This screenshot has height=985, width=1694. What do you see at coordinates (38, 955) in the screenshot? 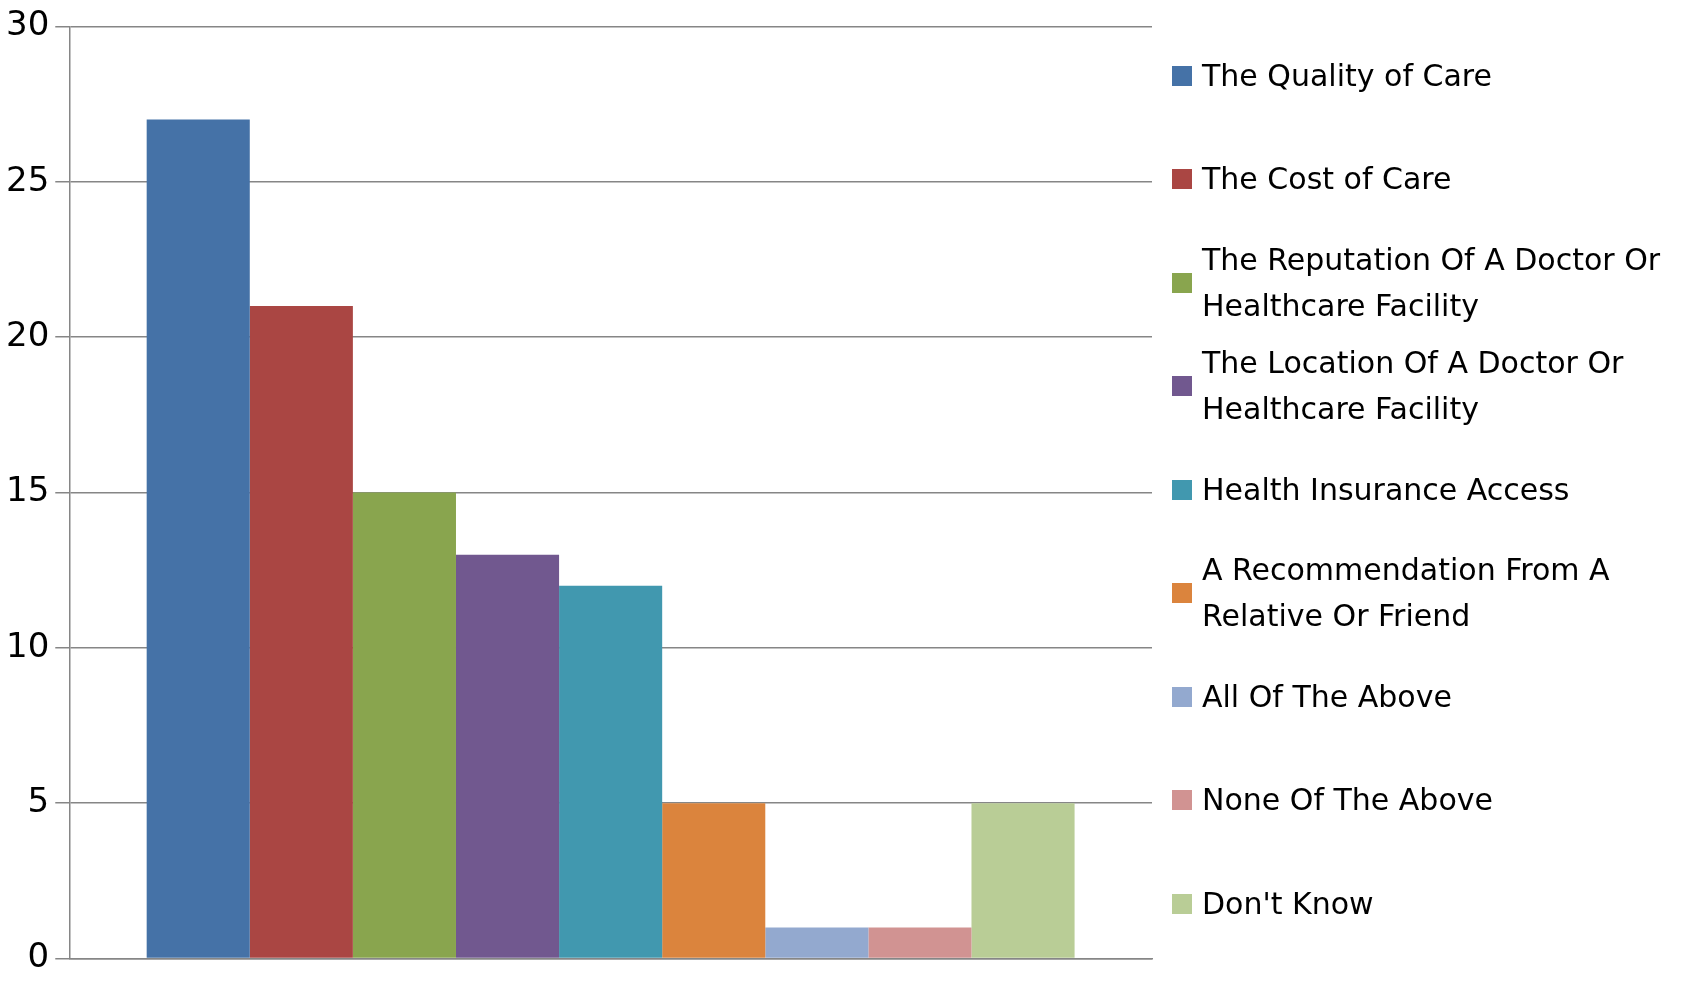
I see `y-tick-label: 0` at bounding box center [38, 955].